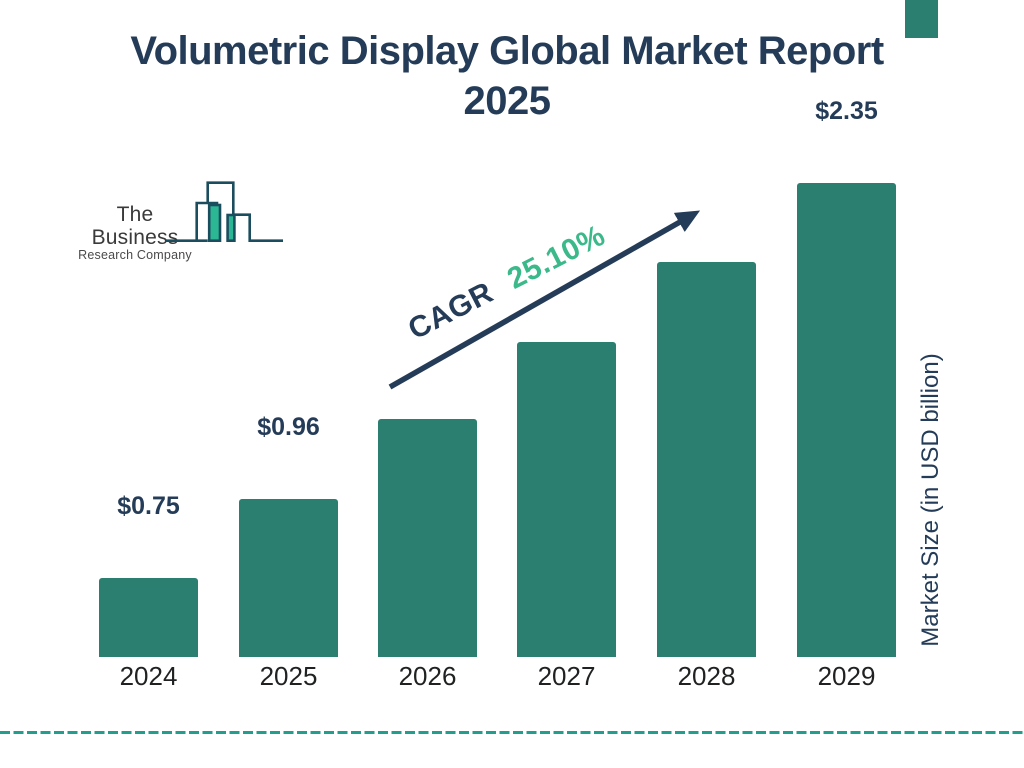  I want to click on title-line-2: 2025, so click(507, 101).